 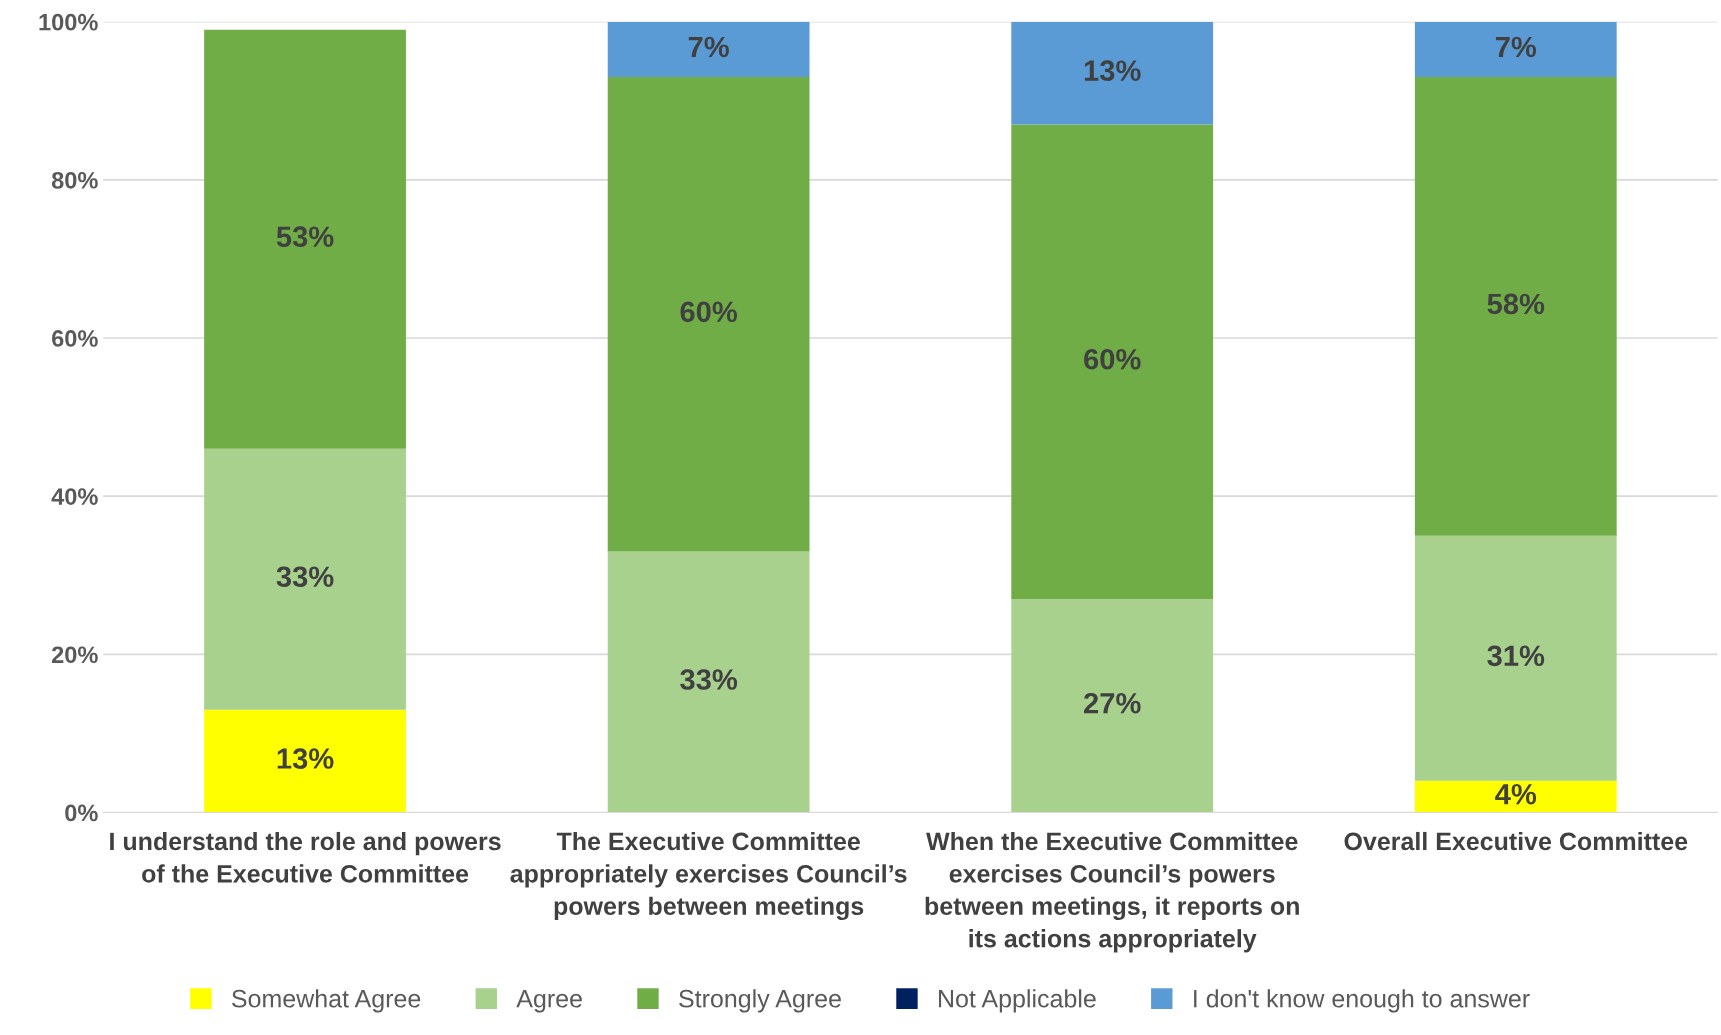 I want to click on y-tick-label: 100%, so click(x=68, y=22).